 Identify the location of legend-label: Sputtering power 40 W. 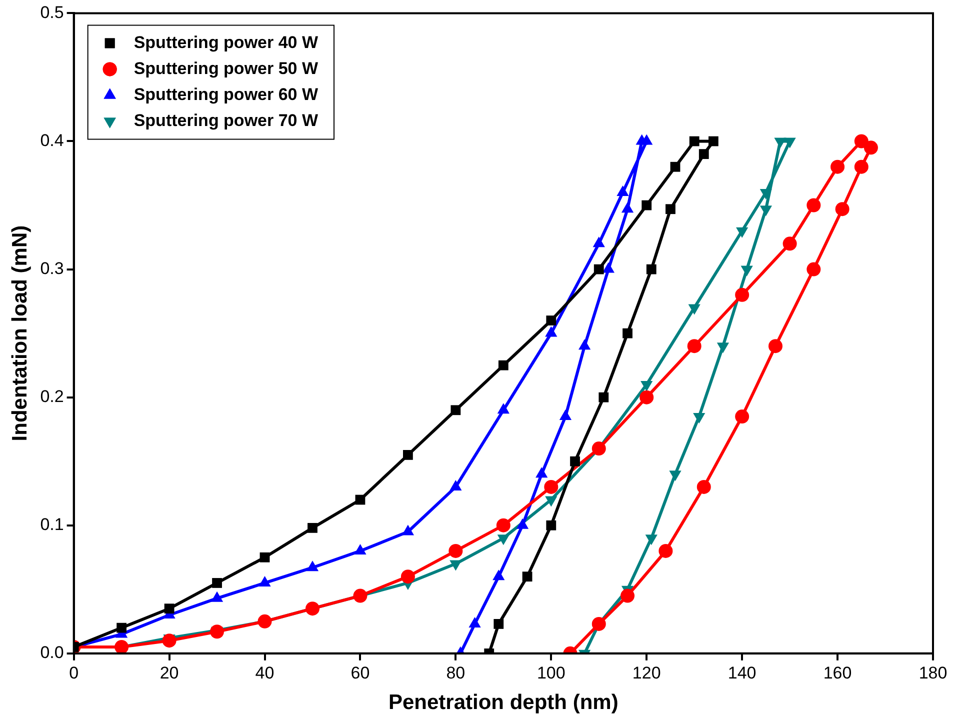
(226, 42).